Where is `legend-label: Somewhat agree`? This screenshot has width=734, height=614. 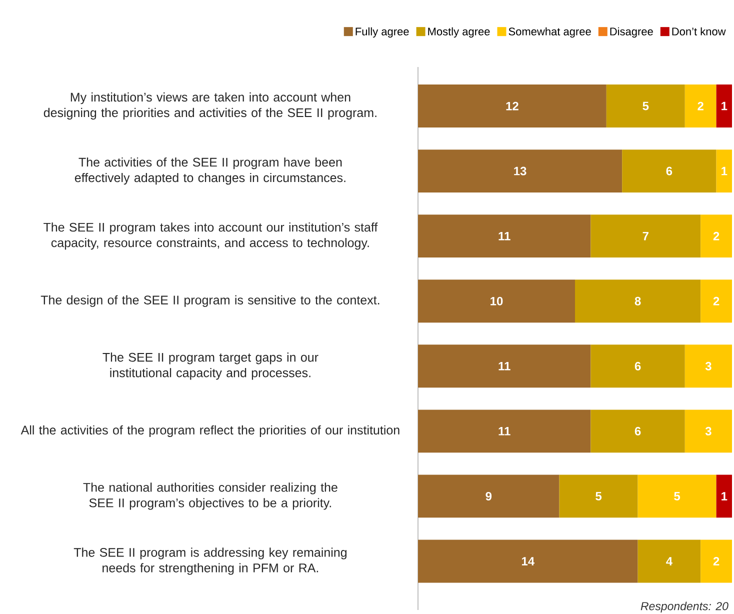
legend-label: Somewhat agree is located at coordinates (549, 32).